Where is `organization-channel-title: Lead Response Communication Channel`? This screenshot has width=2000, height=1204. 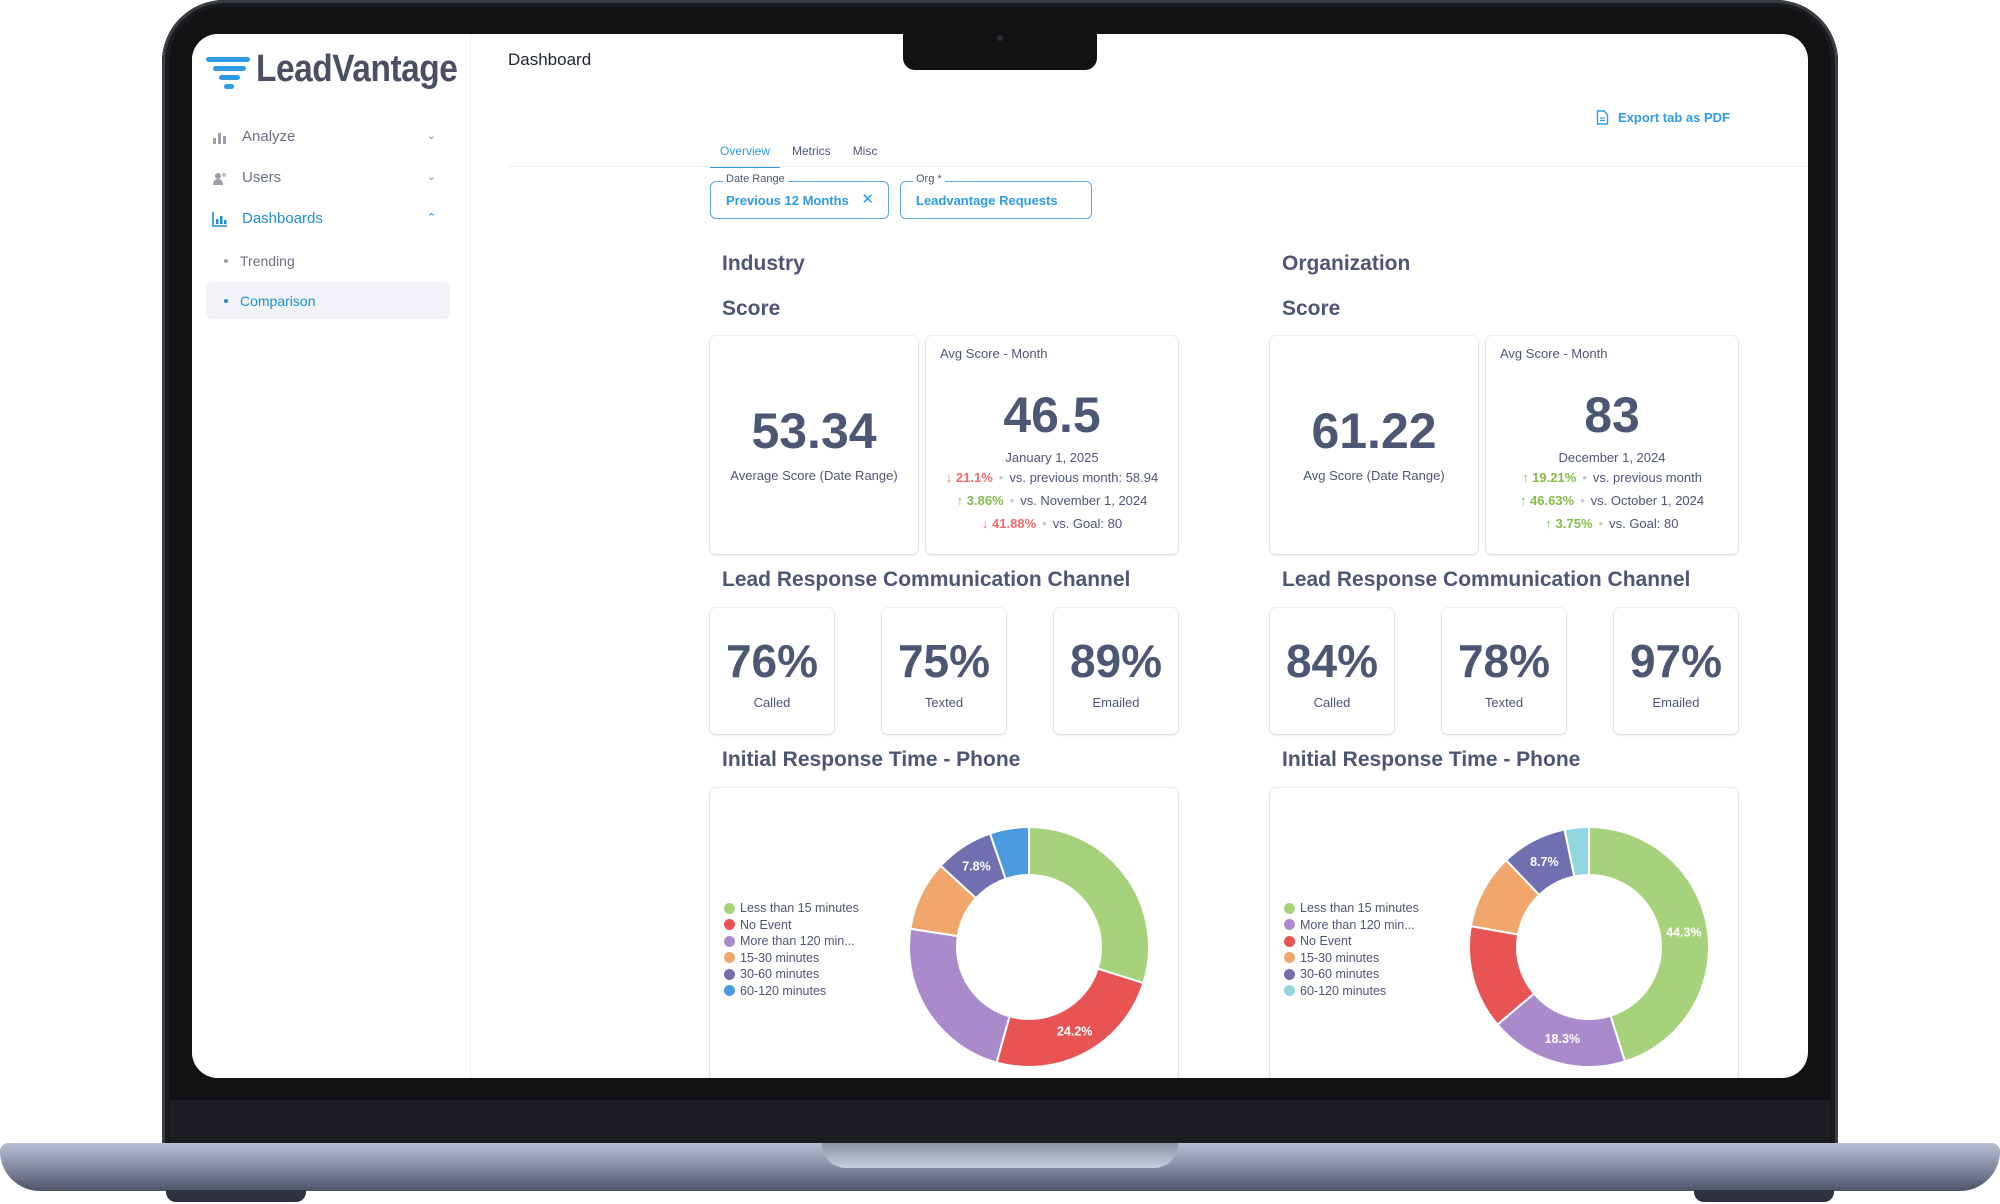 organization-channel-title: Lead Response Communication Channel is located at coordinates (1486, 579).